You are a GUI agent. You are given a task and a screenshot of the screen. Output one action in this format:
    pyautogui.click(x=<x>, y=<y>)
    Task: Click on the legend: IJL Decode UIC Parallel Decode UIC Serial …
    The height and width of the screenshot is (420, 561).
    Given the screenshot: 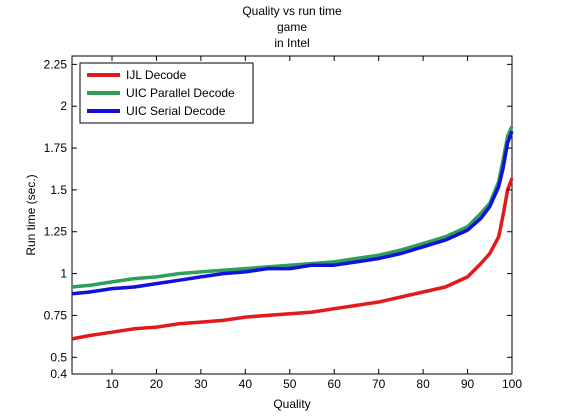 What is the action you would take?
    pyautogui.click(x=166, y=93)
    